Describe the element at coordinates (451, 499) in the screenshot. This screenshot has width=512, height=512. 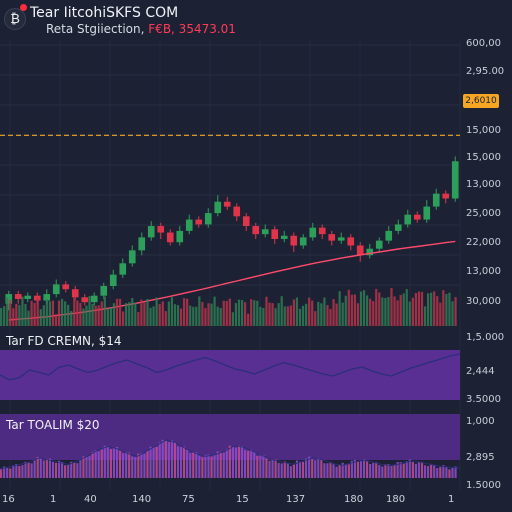
I see `time-axis-label: 1` at that location.